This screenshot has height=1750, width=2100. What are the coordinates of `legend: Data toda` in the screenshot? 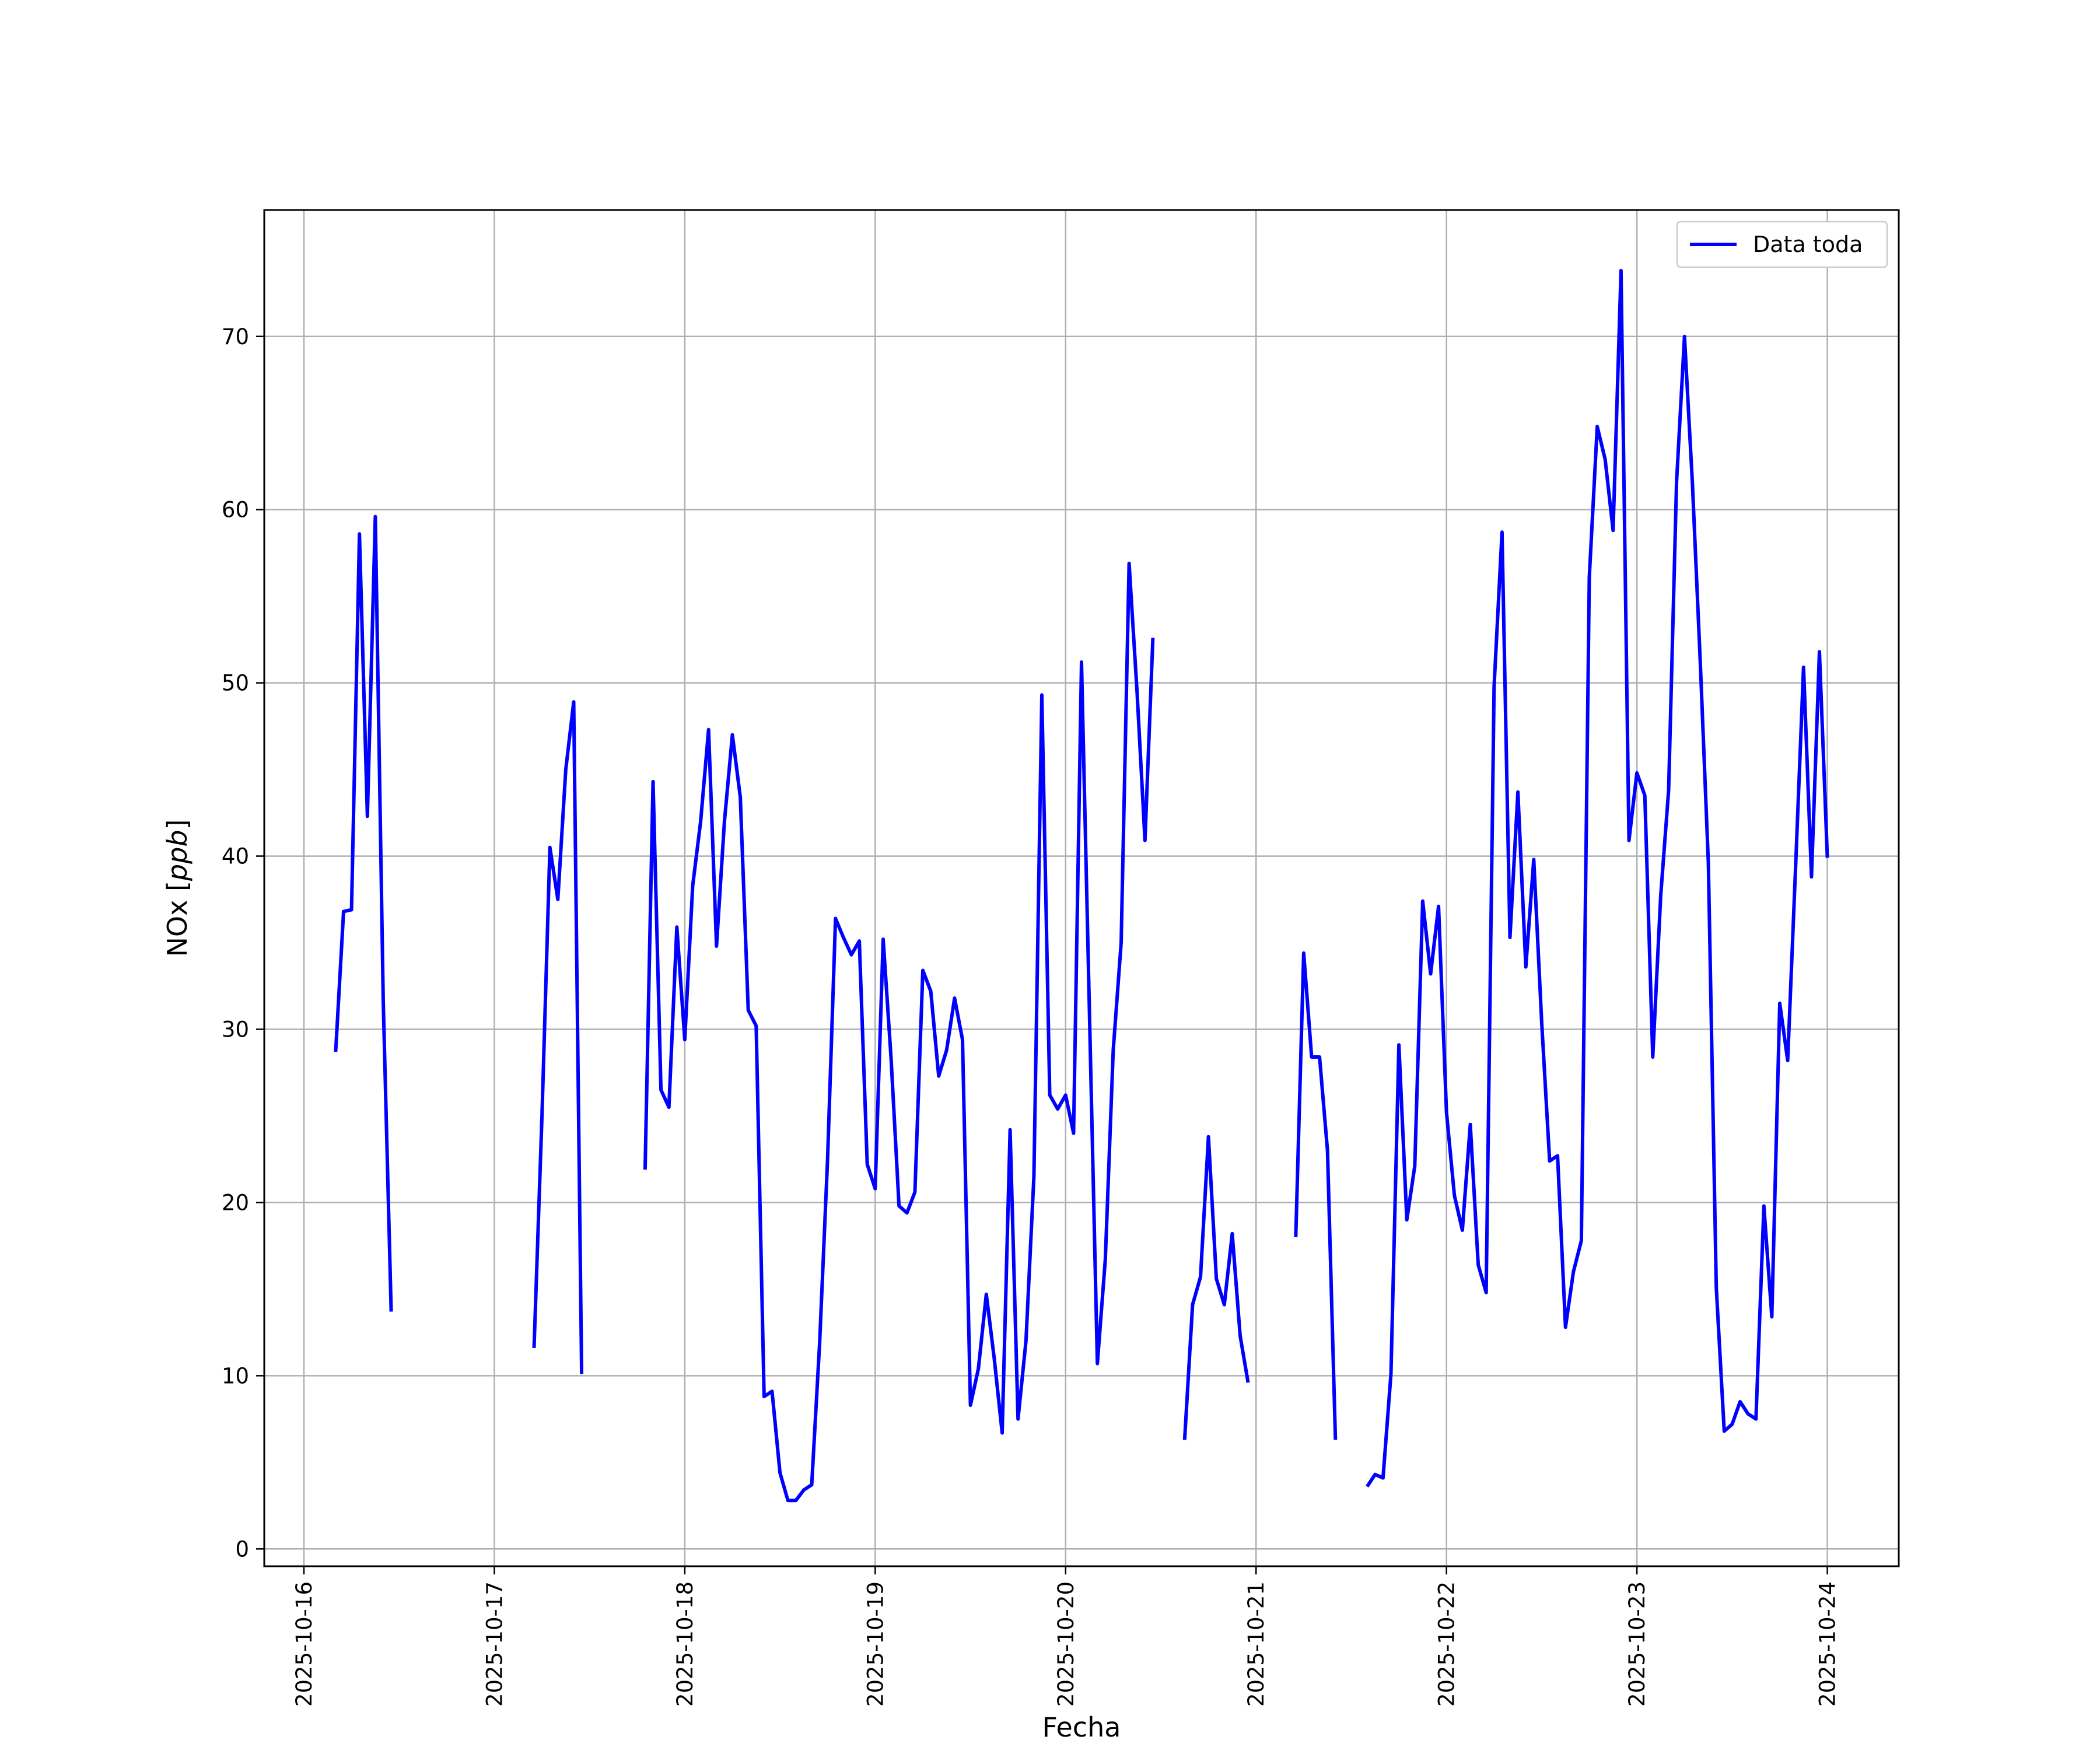 It's located at (1782, 244).